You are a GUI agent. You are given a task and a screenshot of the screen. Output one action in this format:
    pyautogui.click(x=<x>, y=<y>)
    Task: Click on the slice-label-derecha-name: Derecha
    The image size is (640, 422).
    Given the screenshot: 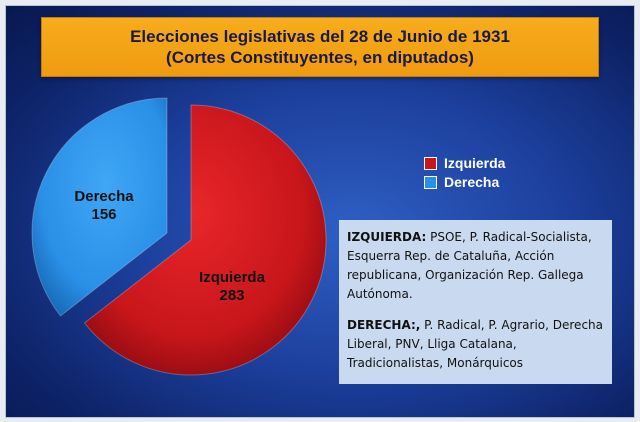 What is the action you would take?
    pyautogui.click(x=104, y=196)
    